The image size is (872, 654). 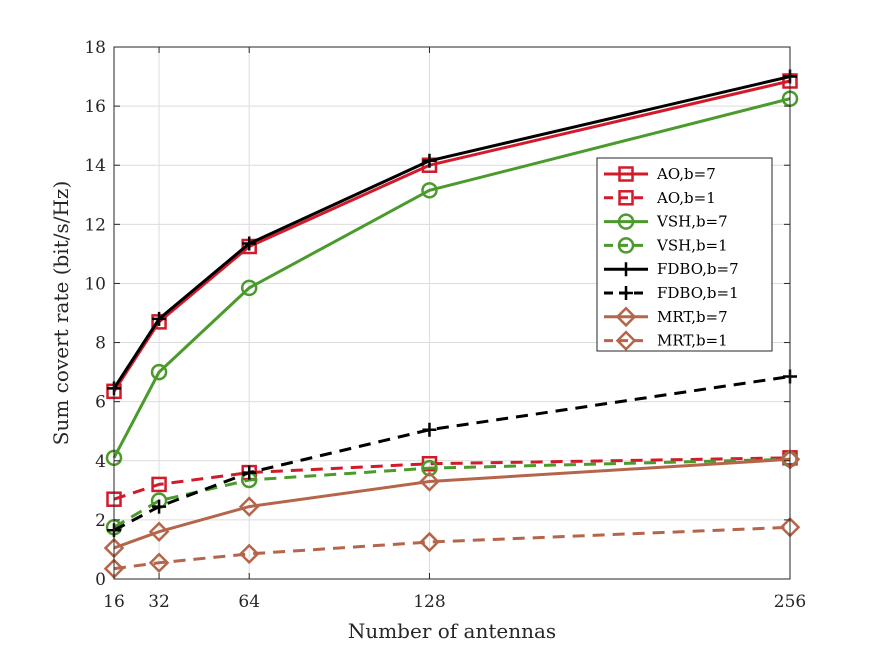 I want to click on x-tick-label: 128, so click(x=429, y=602).